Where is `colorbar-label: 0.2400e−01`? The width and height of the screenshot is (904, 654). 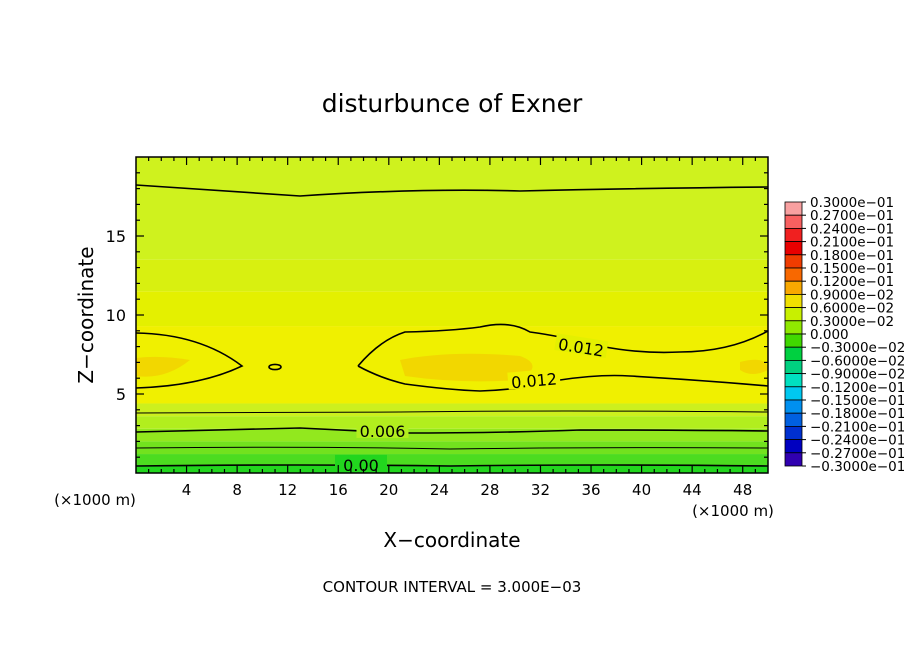
colorbar-label: 0.2400e−01 is located at coordinates (852, 229).